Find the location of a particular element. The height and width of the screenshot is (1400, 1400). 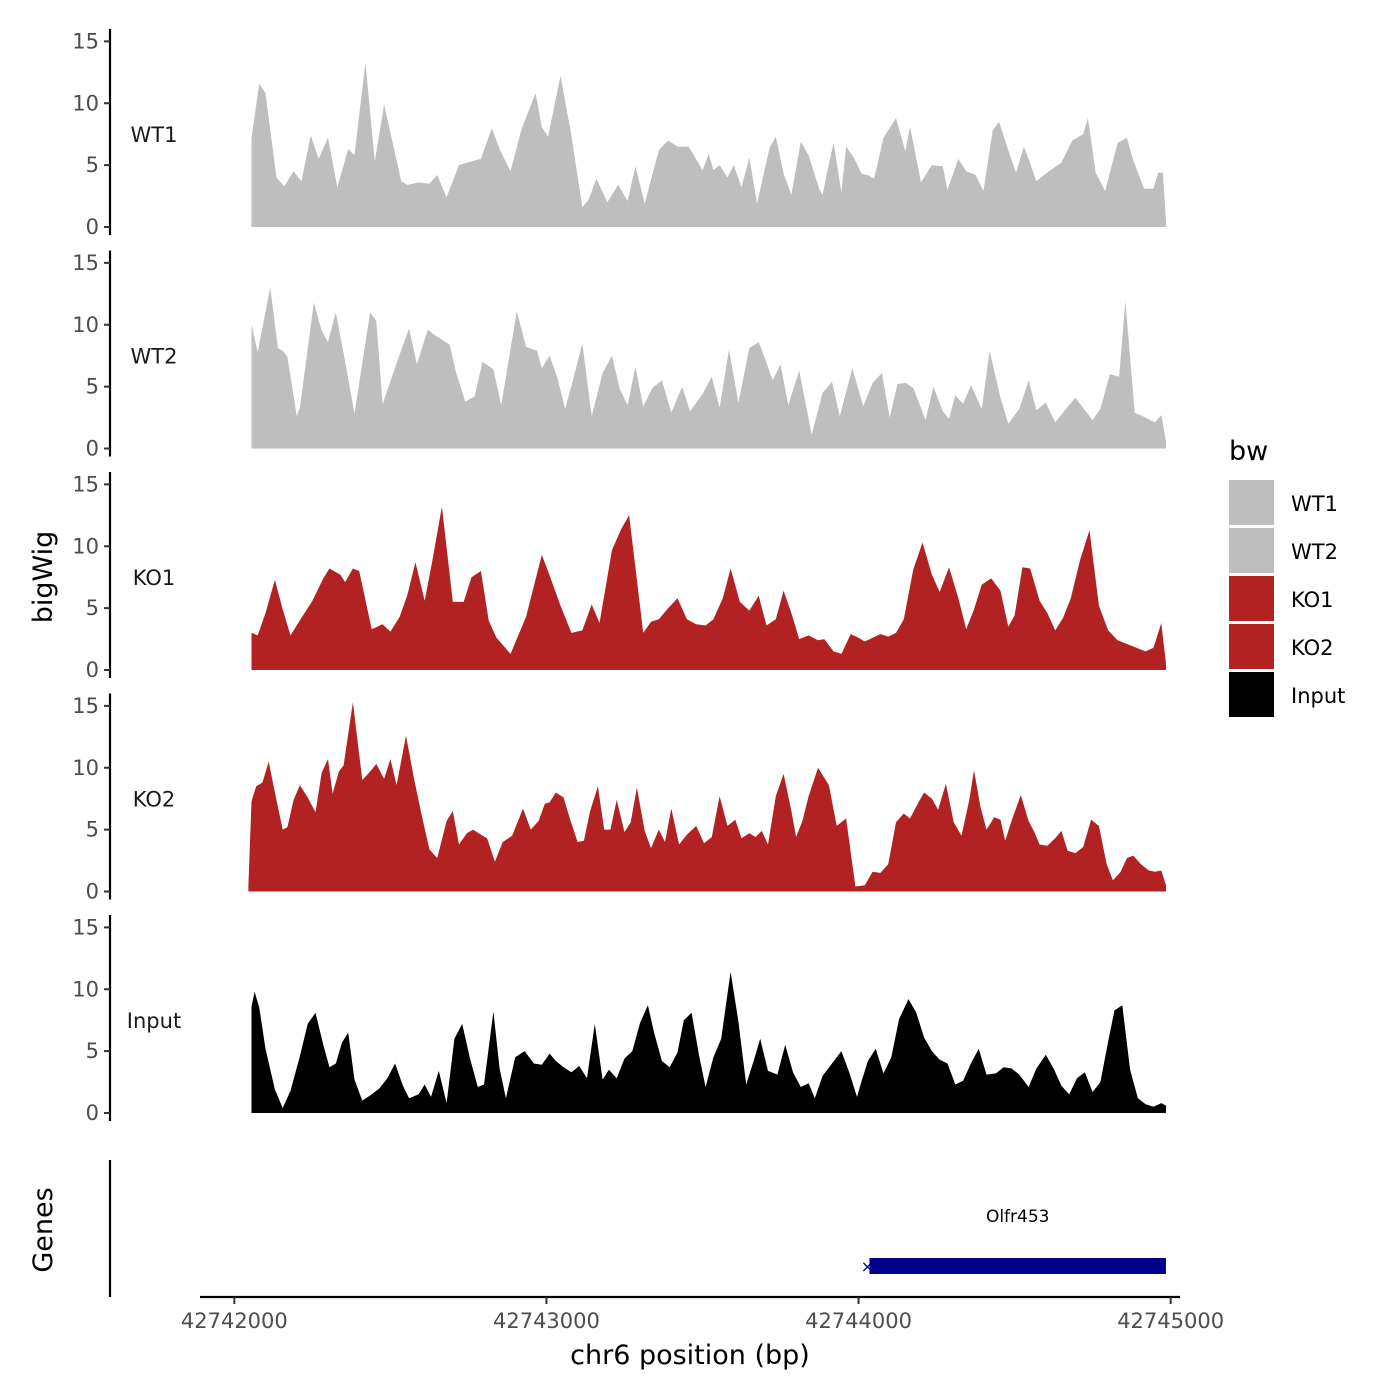

track-ko2: 0 5 10 15 KO2 is located at coordinates (619, 798).